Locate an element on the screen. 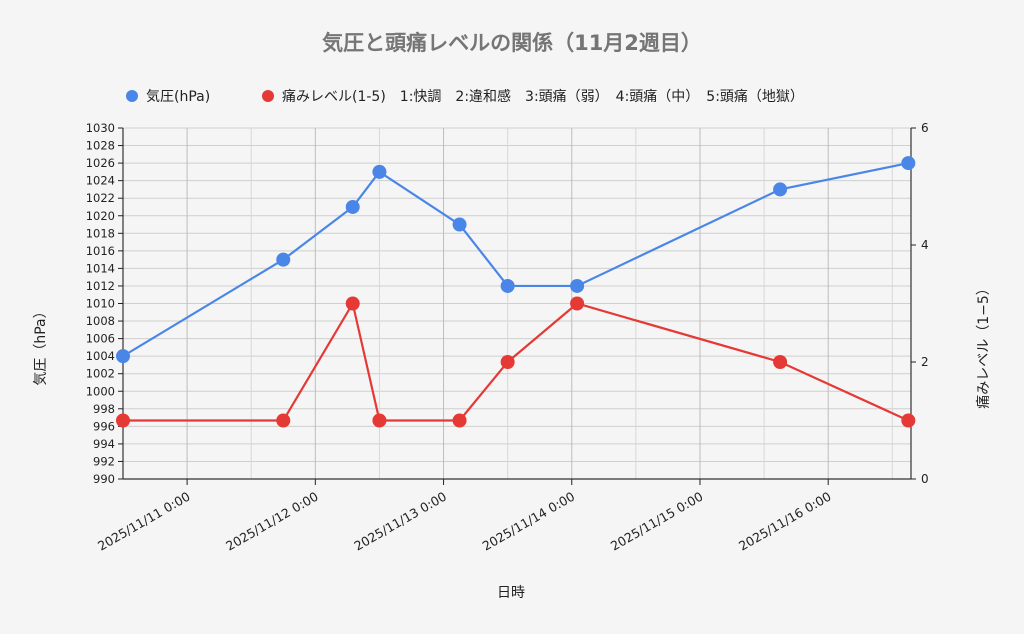 This screenshot has width=1024, height=634. left-tick-label: 1024 is located at coordinates (100, 181).